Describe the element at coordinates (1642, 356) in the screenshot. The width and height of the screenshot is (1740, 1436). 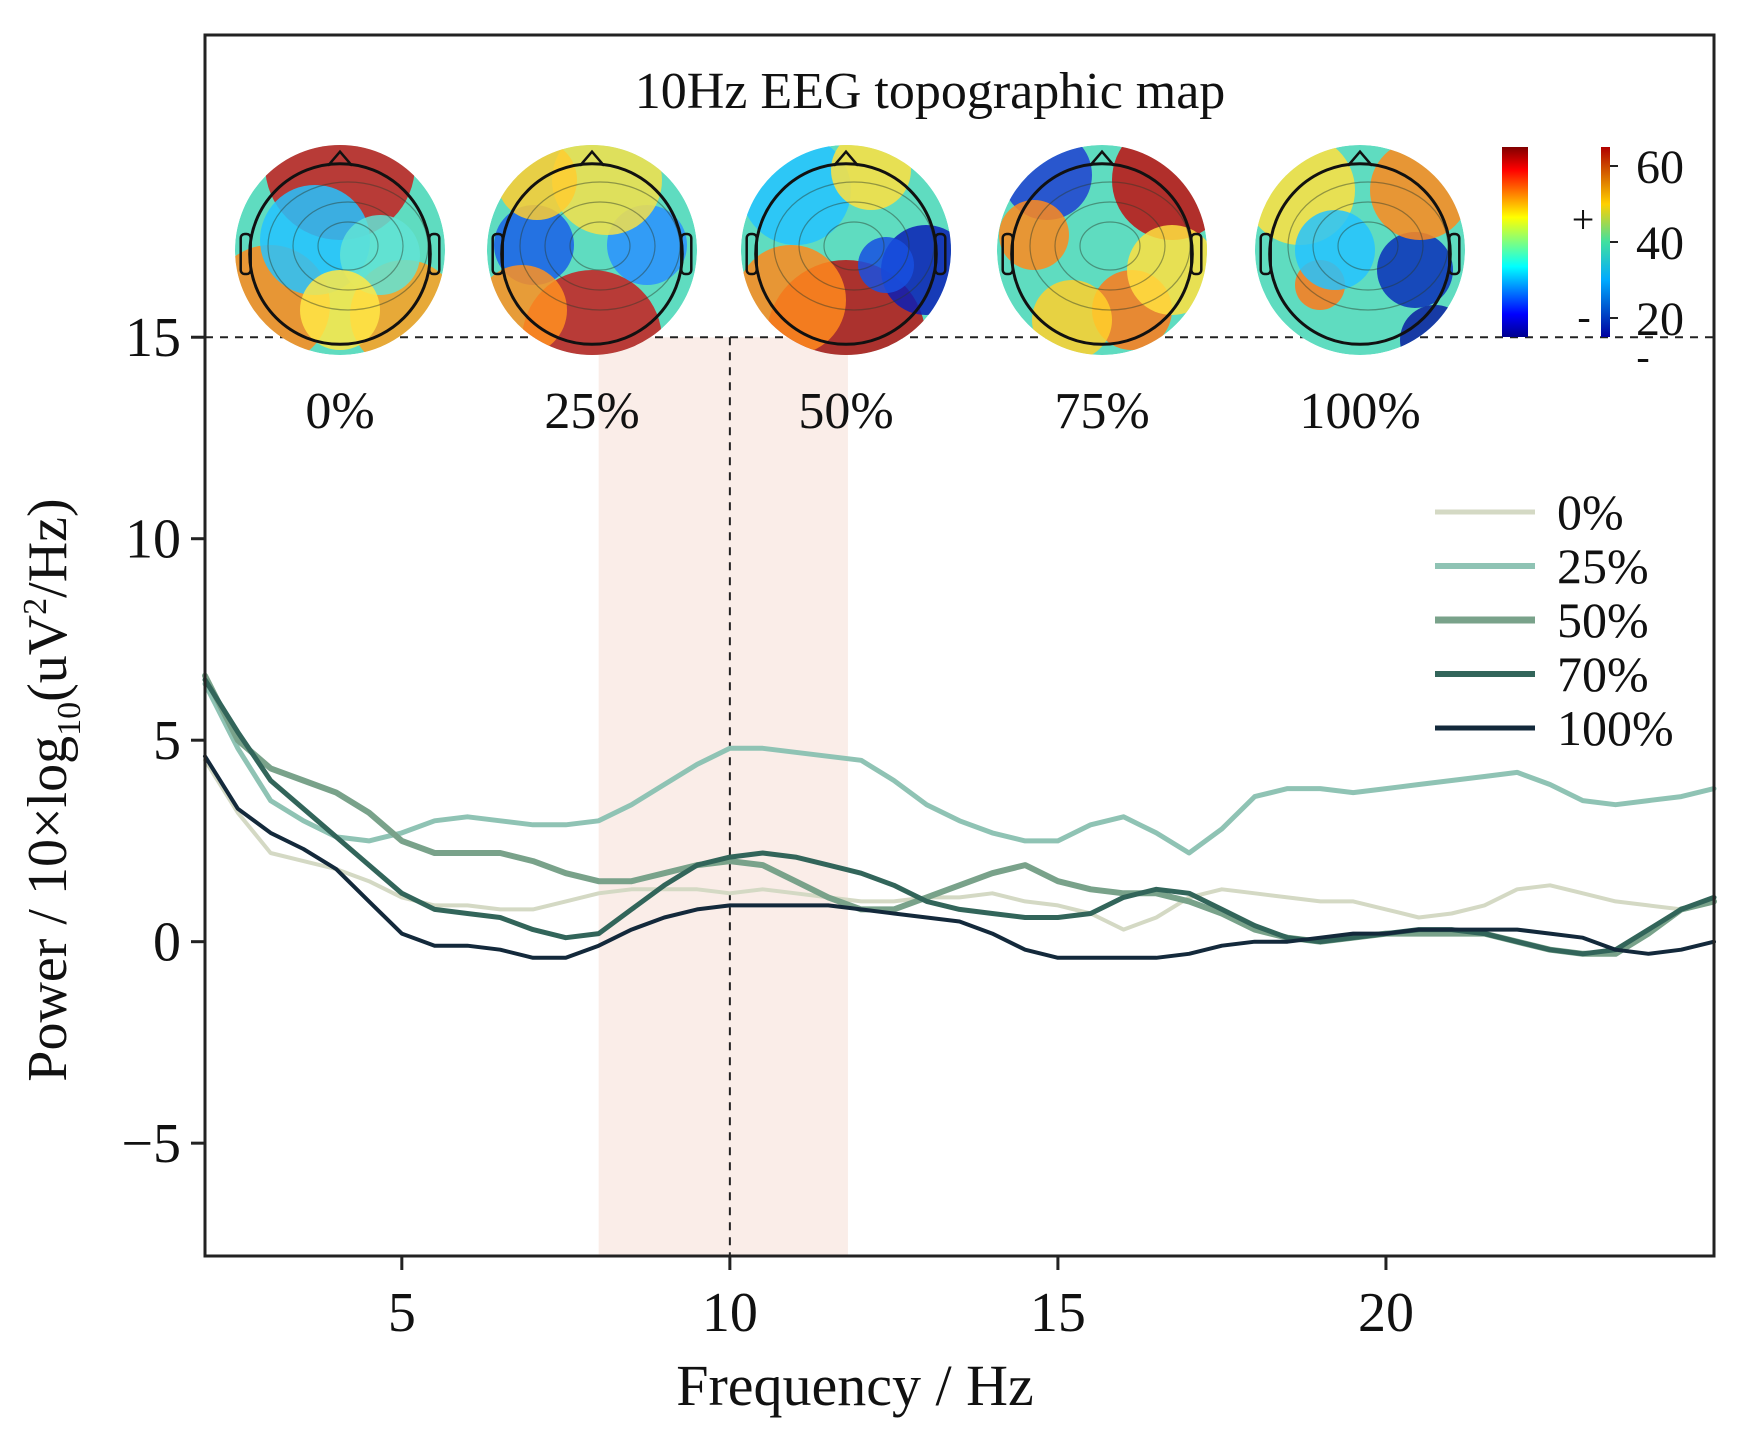
I see `colorbar-outer-minus-label: -` at that location.